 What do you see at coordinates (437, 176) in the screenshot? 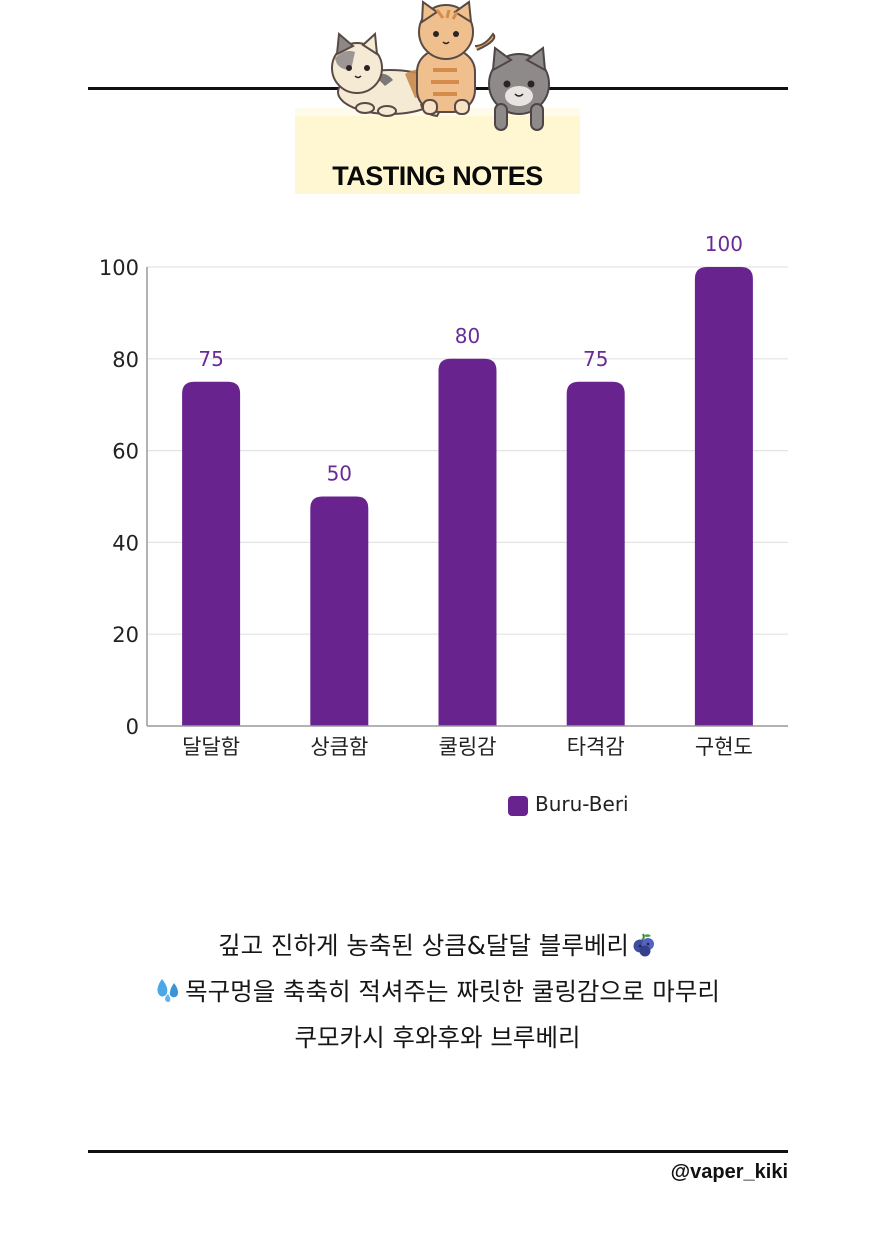
I see `page-title: TASTING NOTES` at bounding box center [437, 176].